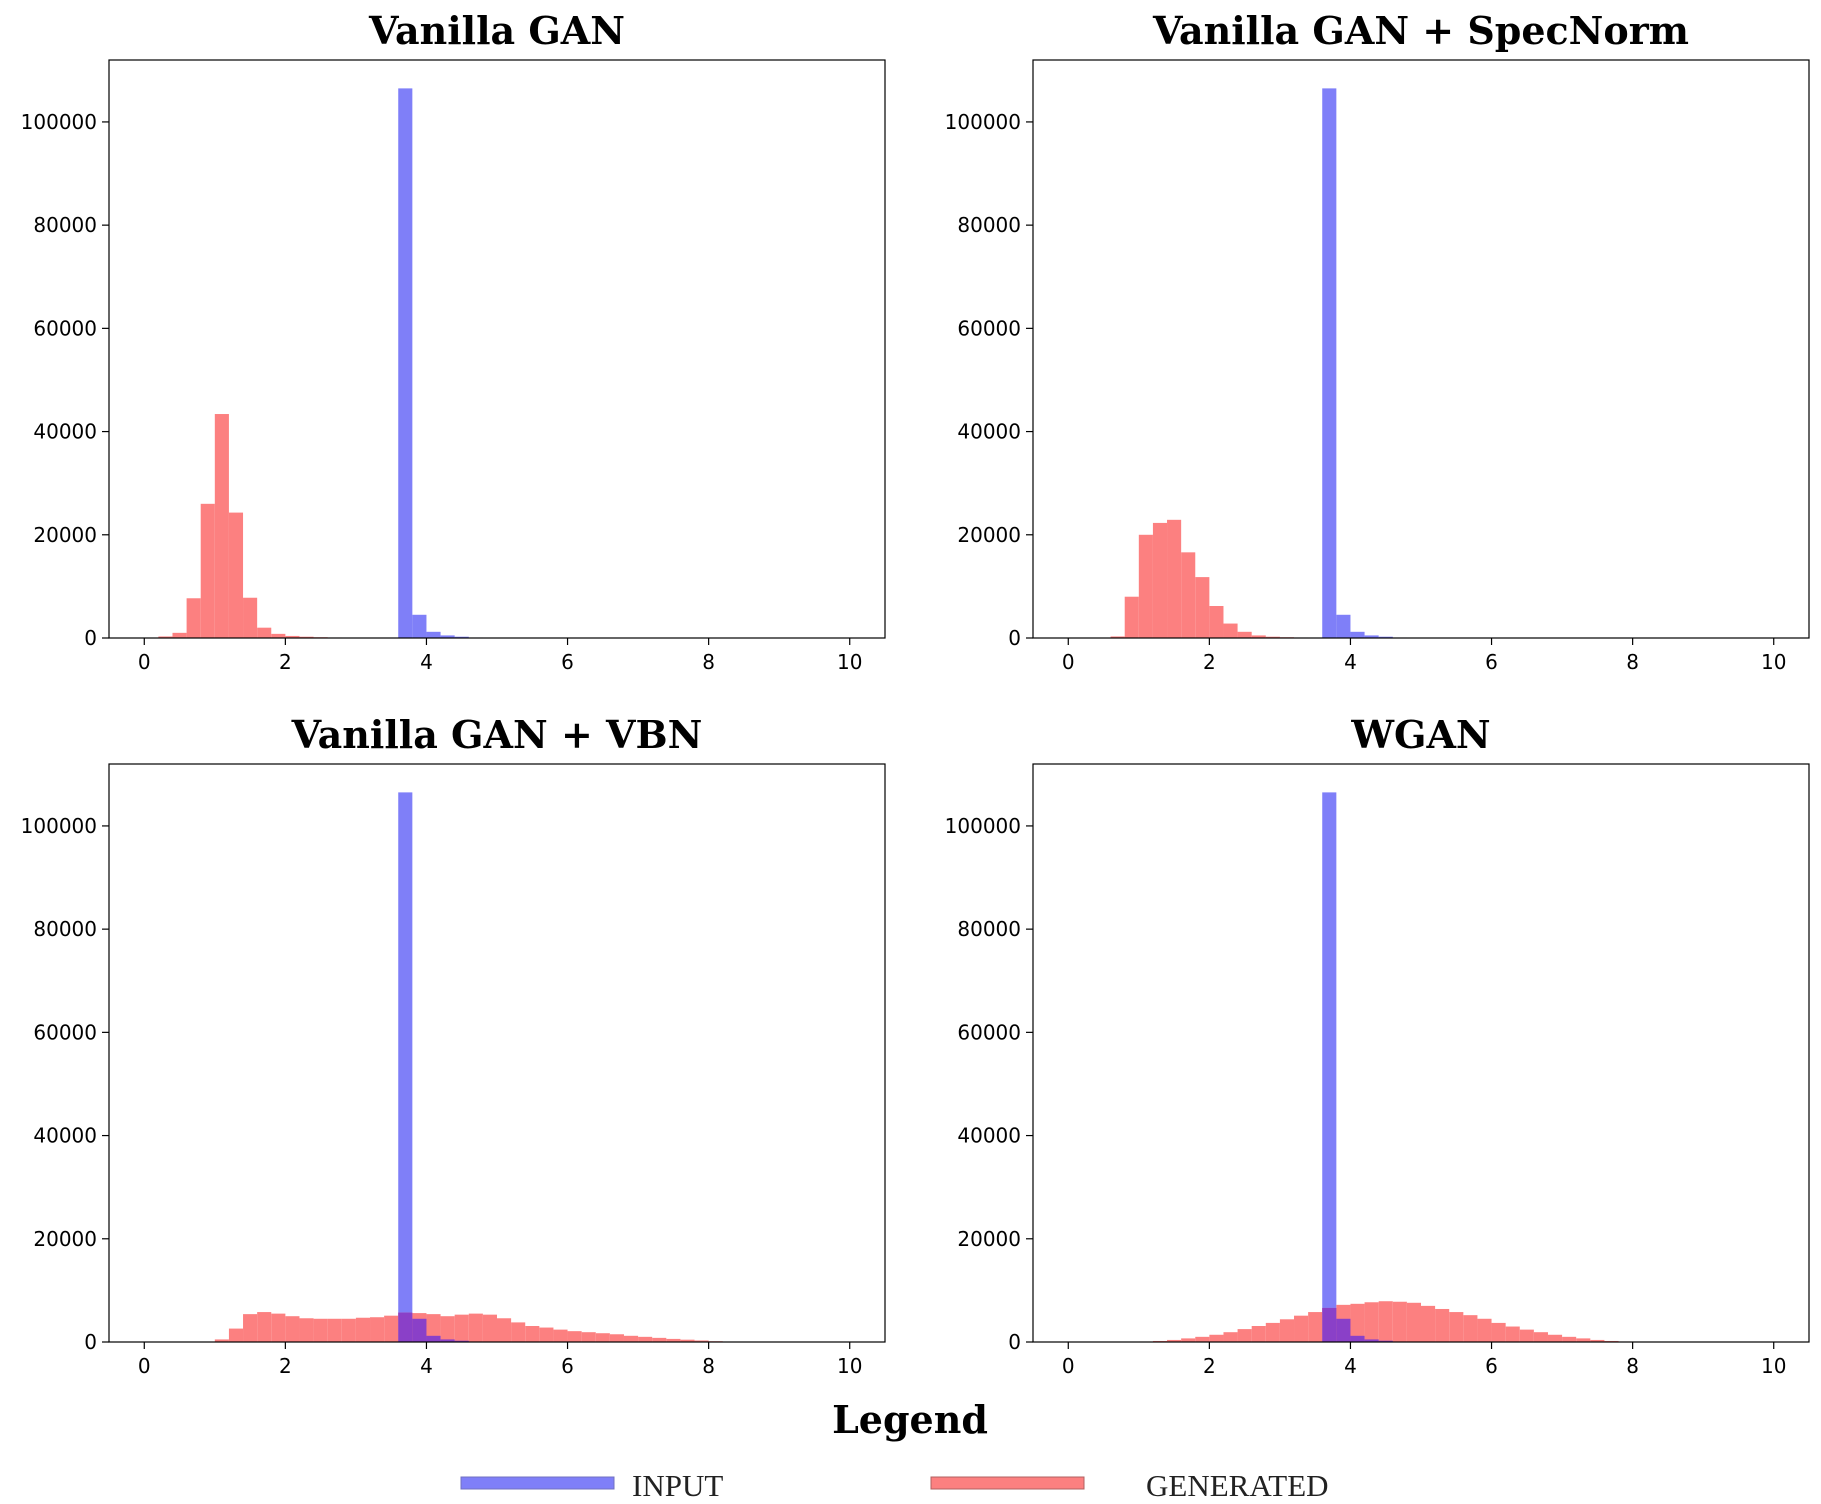 The image size is (1821, 1504). What do you see at coordinates (1385, 1067) in the screenshot?
I see `bars` at bounding box center [1385, 1067].